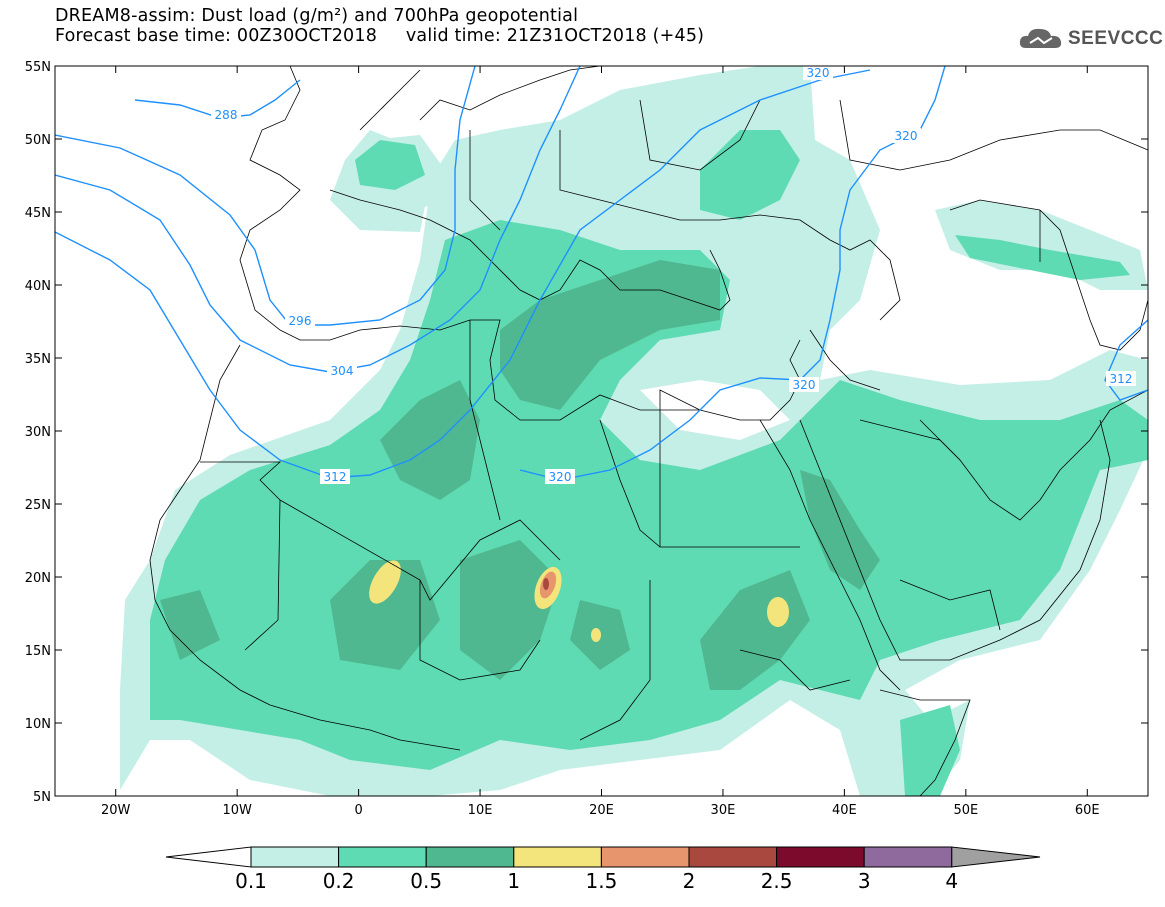 The height and width of the screenshot is (907, 1165). Describe the element at coordinates (996, 857) in the screenshot. I see `colorbar-over-triangle` at that location.